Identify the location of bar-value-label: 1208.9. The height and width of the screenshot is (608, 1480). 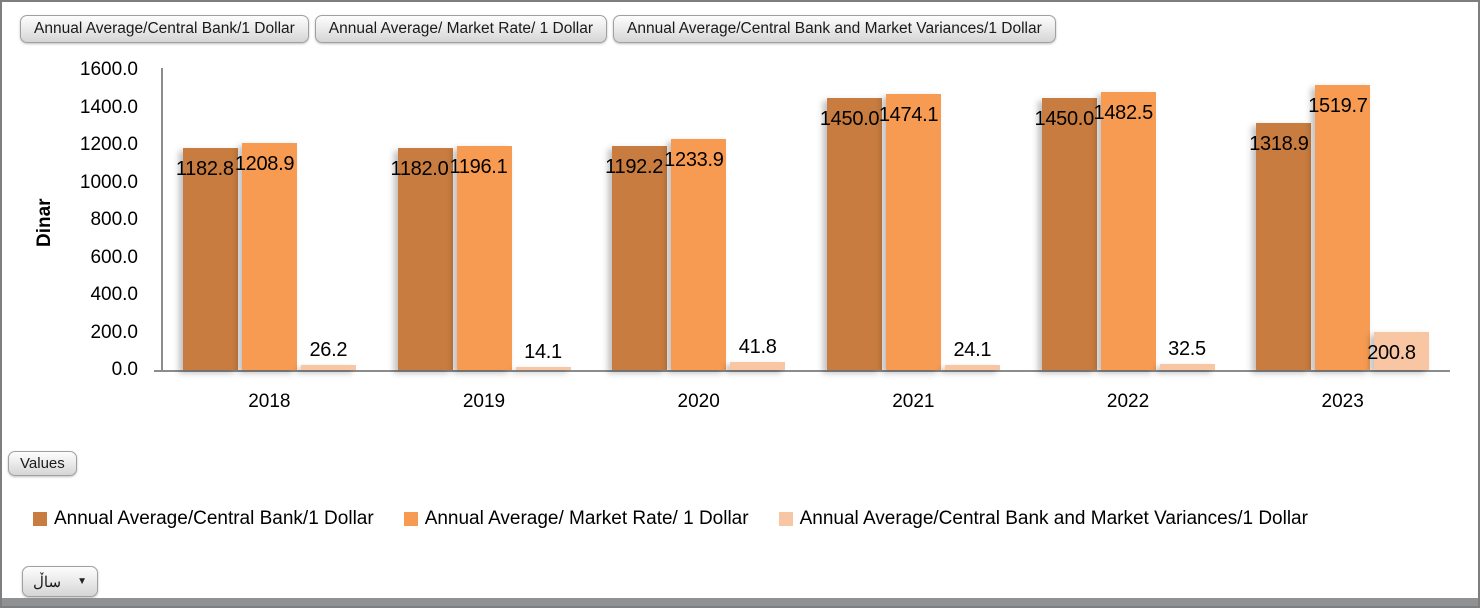
(264, 164).